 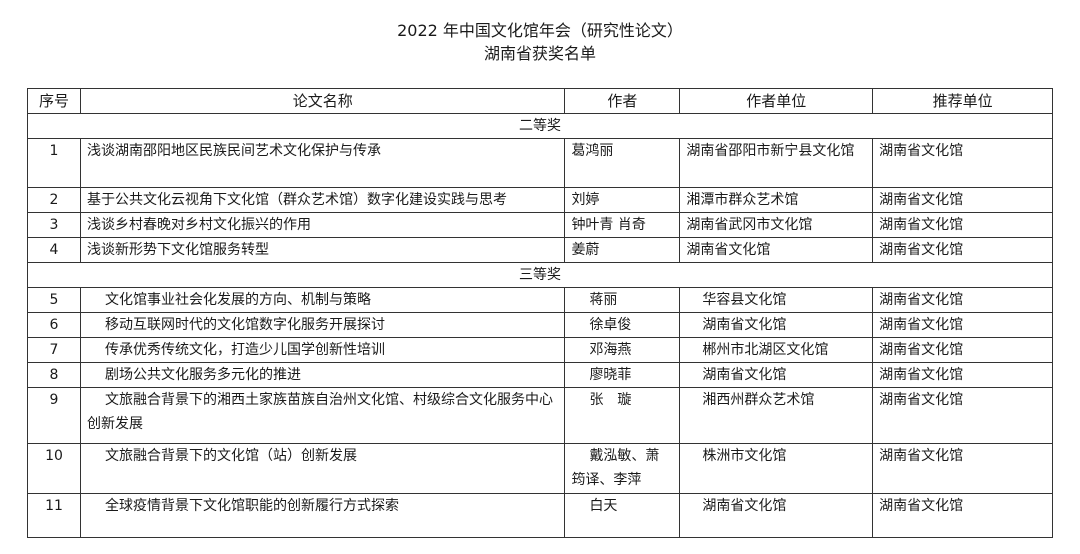 What do you see at coordinates (322, 300) in the screenshot?
I see `cell-title: 文化馆事业社会化发展的方向、机制与策略` at bounding box center [322, 300].